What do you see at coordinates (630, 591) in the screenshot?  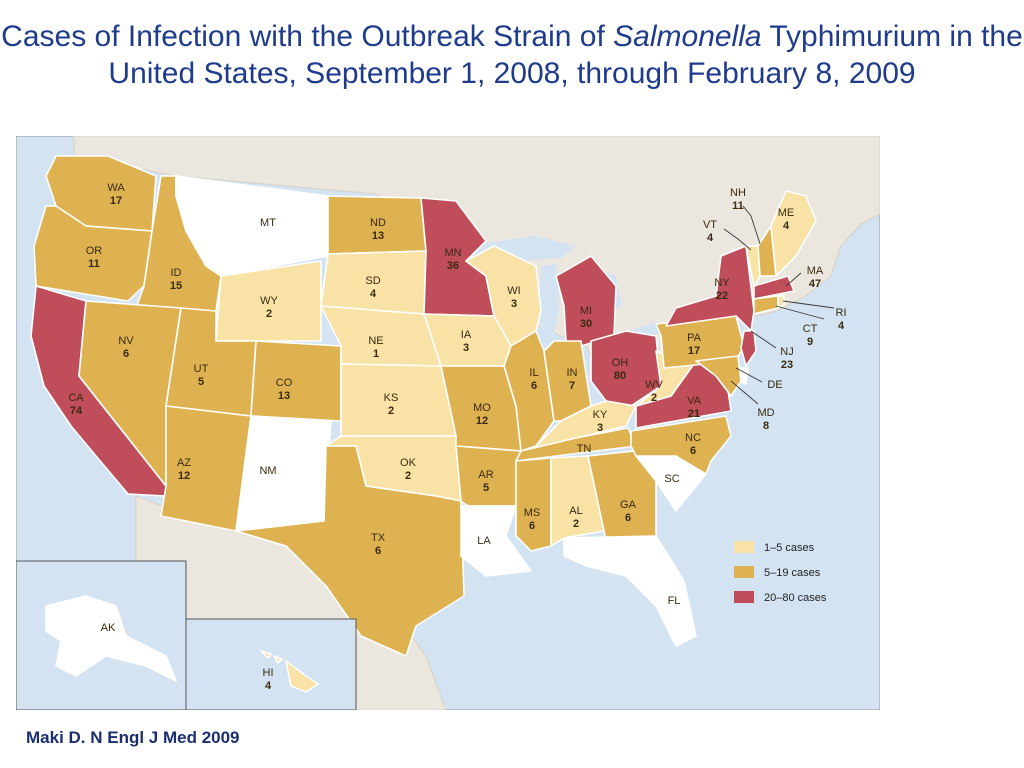 I see `state-fl` at bounding box center [630, 591].